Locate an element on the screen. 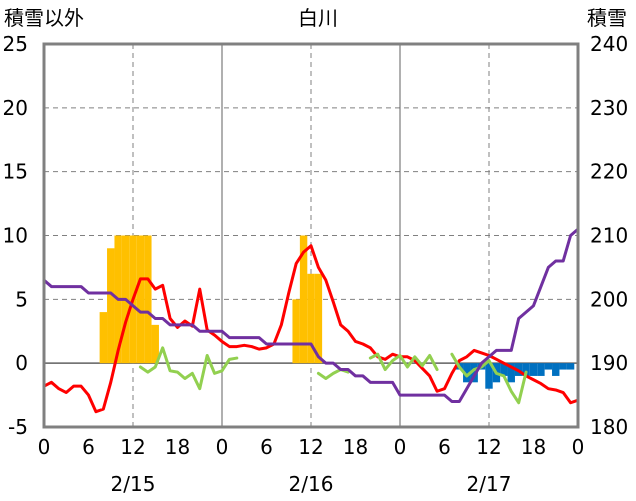  left-tick-label: 20 is located at coordinates (15, 108).